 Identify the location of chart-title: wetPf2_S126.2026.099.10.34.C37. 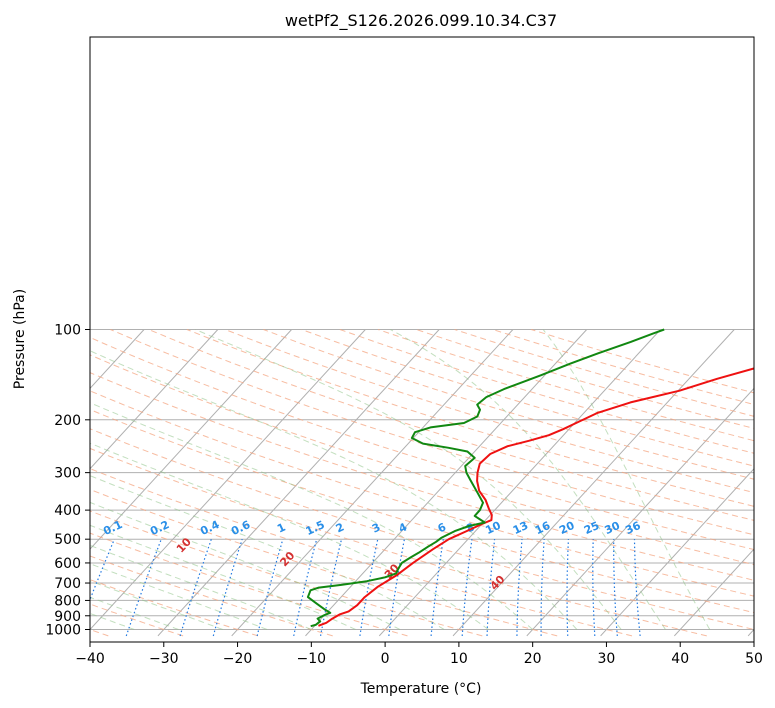
(421, 21).